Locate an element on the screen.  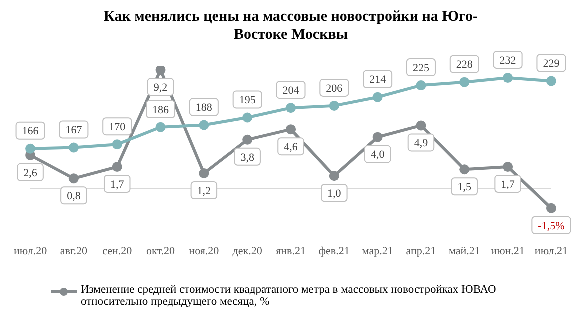
data-label: 3,8 is located at coordinates (247, 158).